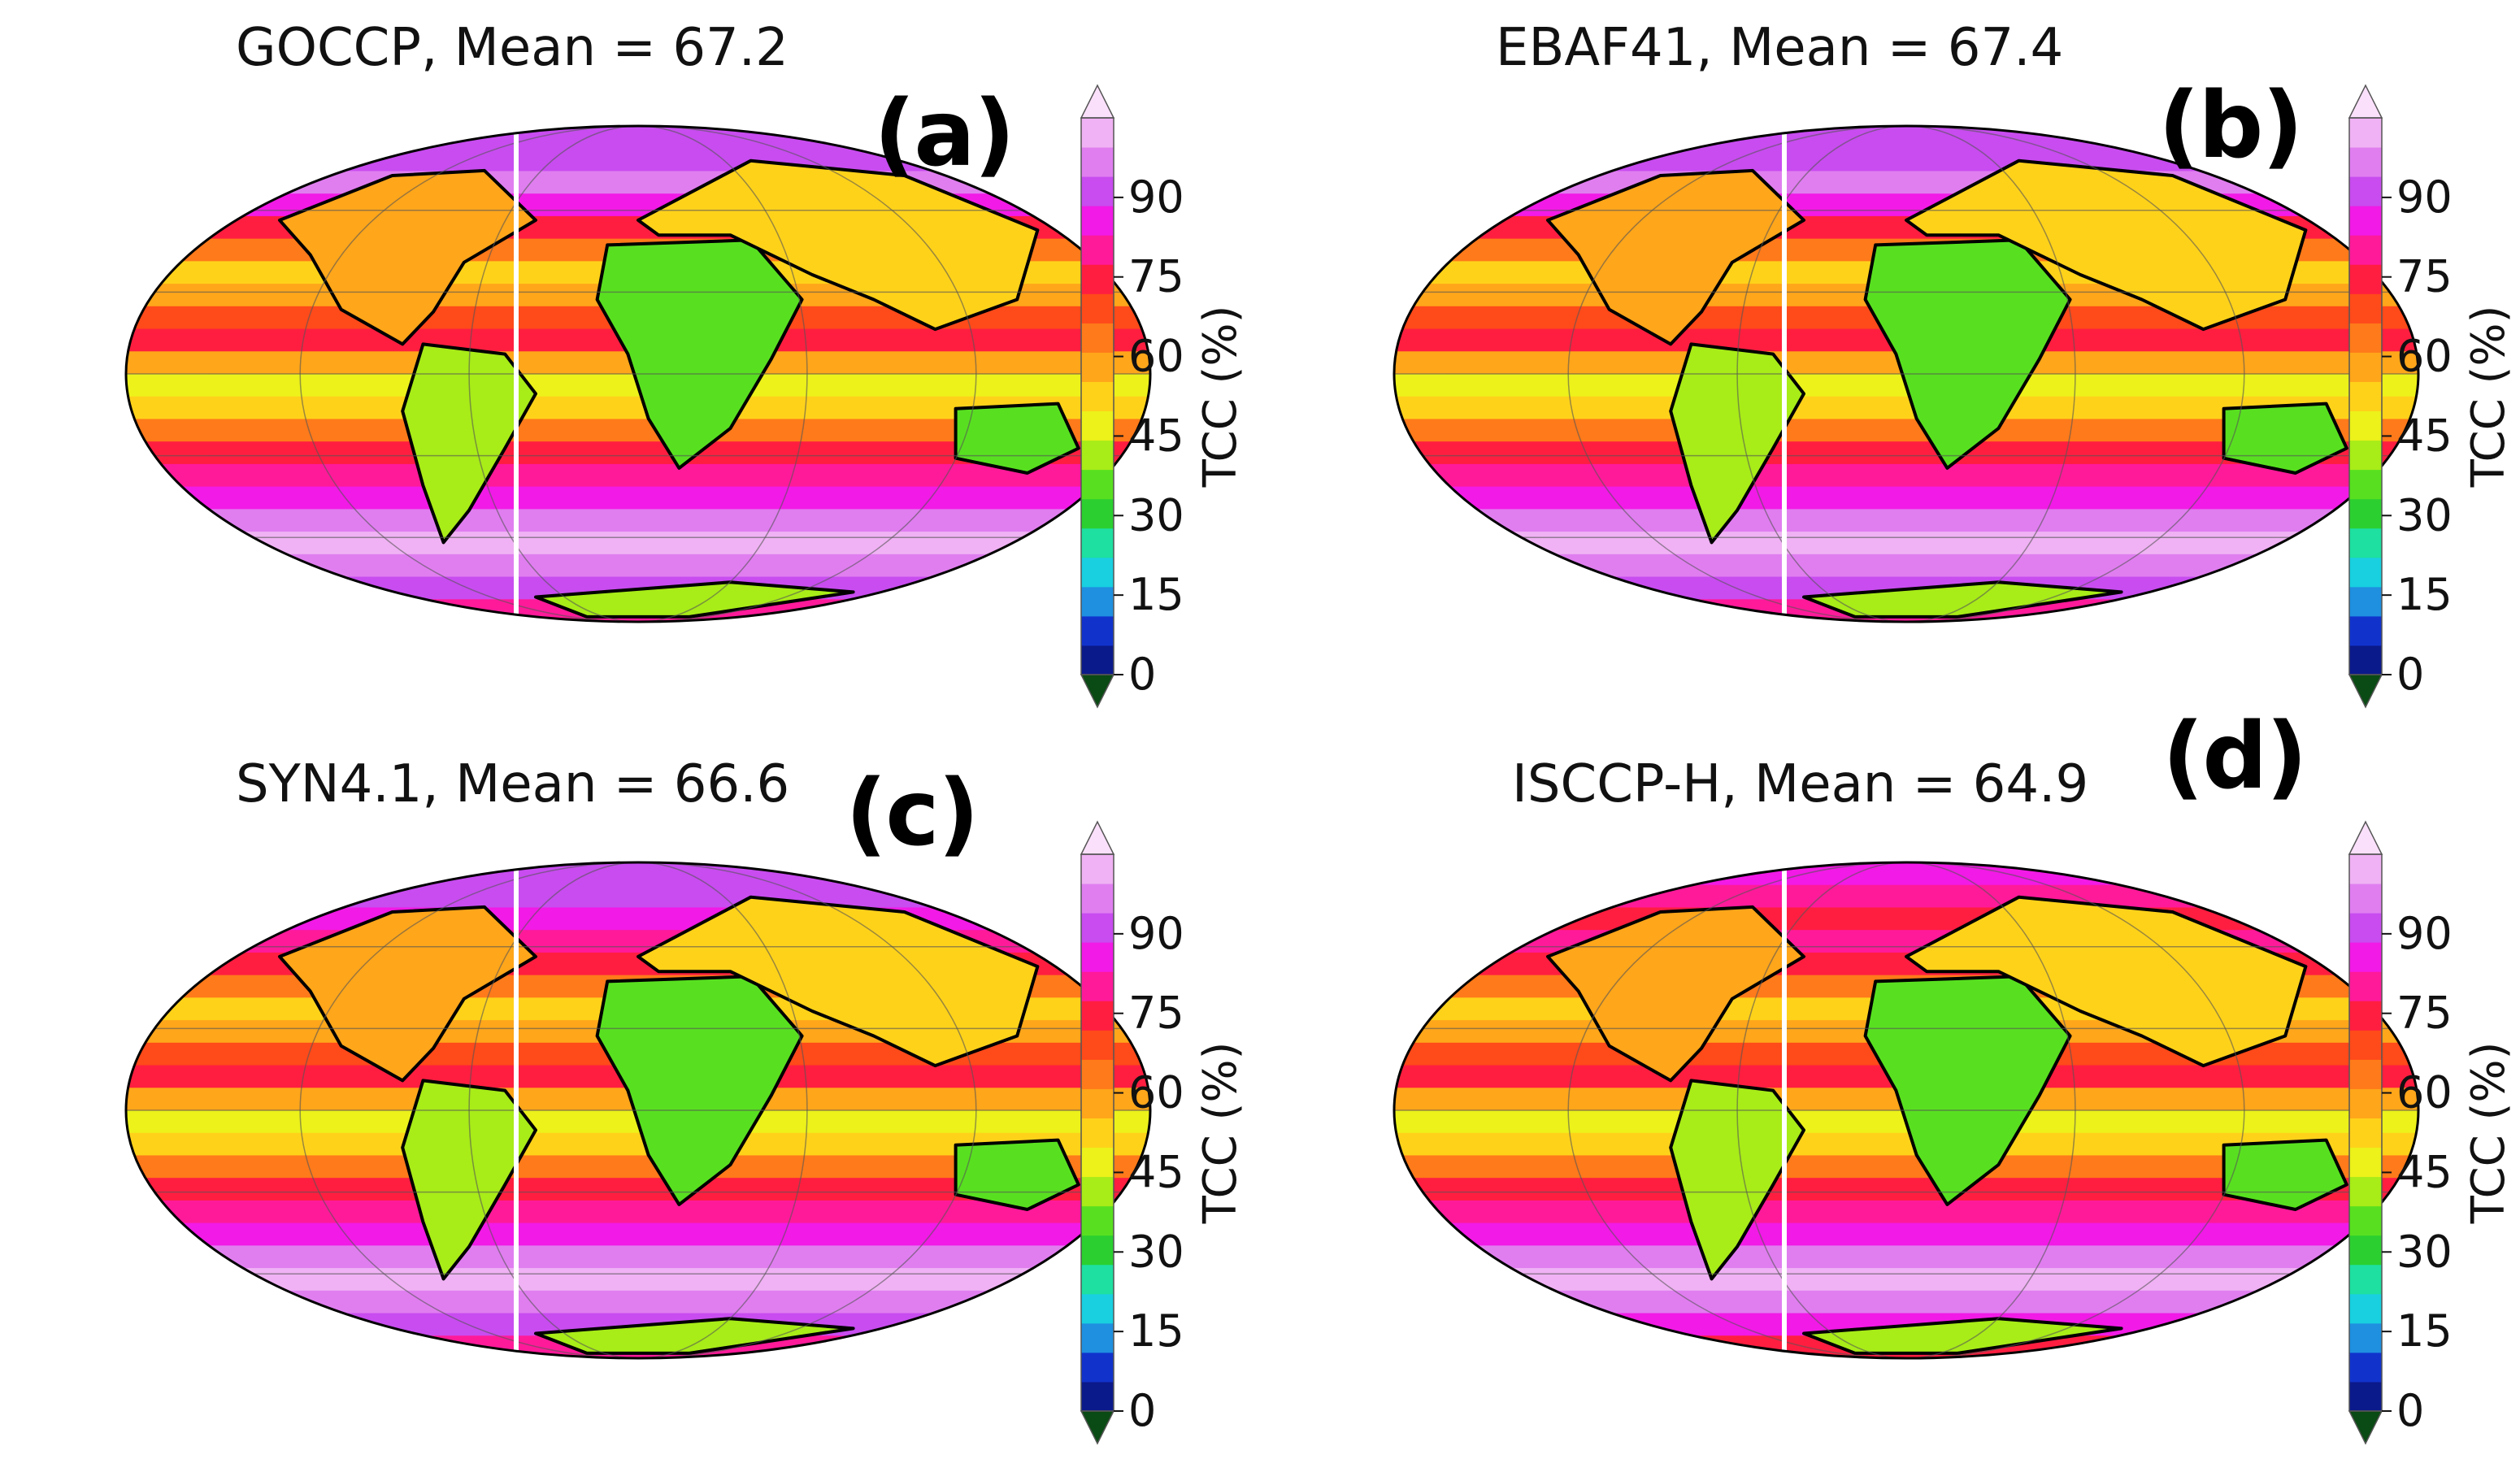 The width and height of the screenshot is (2520, 1472). I want to click on panel-letter: (b), so click(2231, 126).